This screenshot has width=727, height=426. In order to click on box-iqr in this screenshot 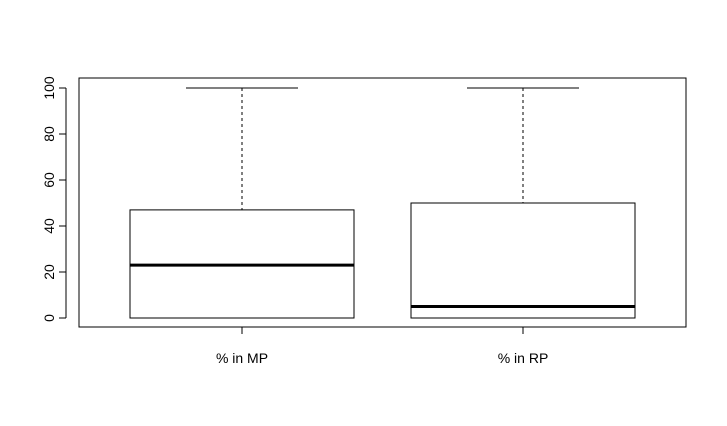, I will do `click(523, 260)`.